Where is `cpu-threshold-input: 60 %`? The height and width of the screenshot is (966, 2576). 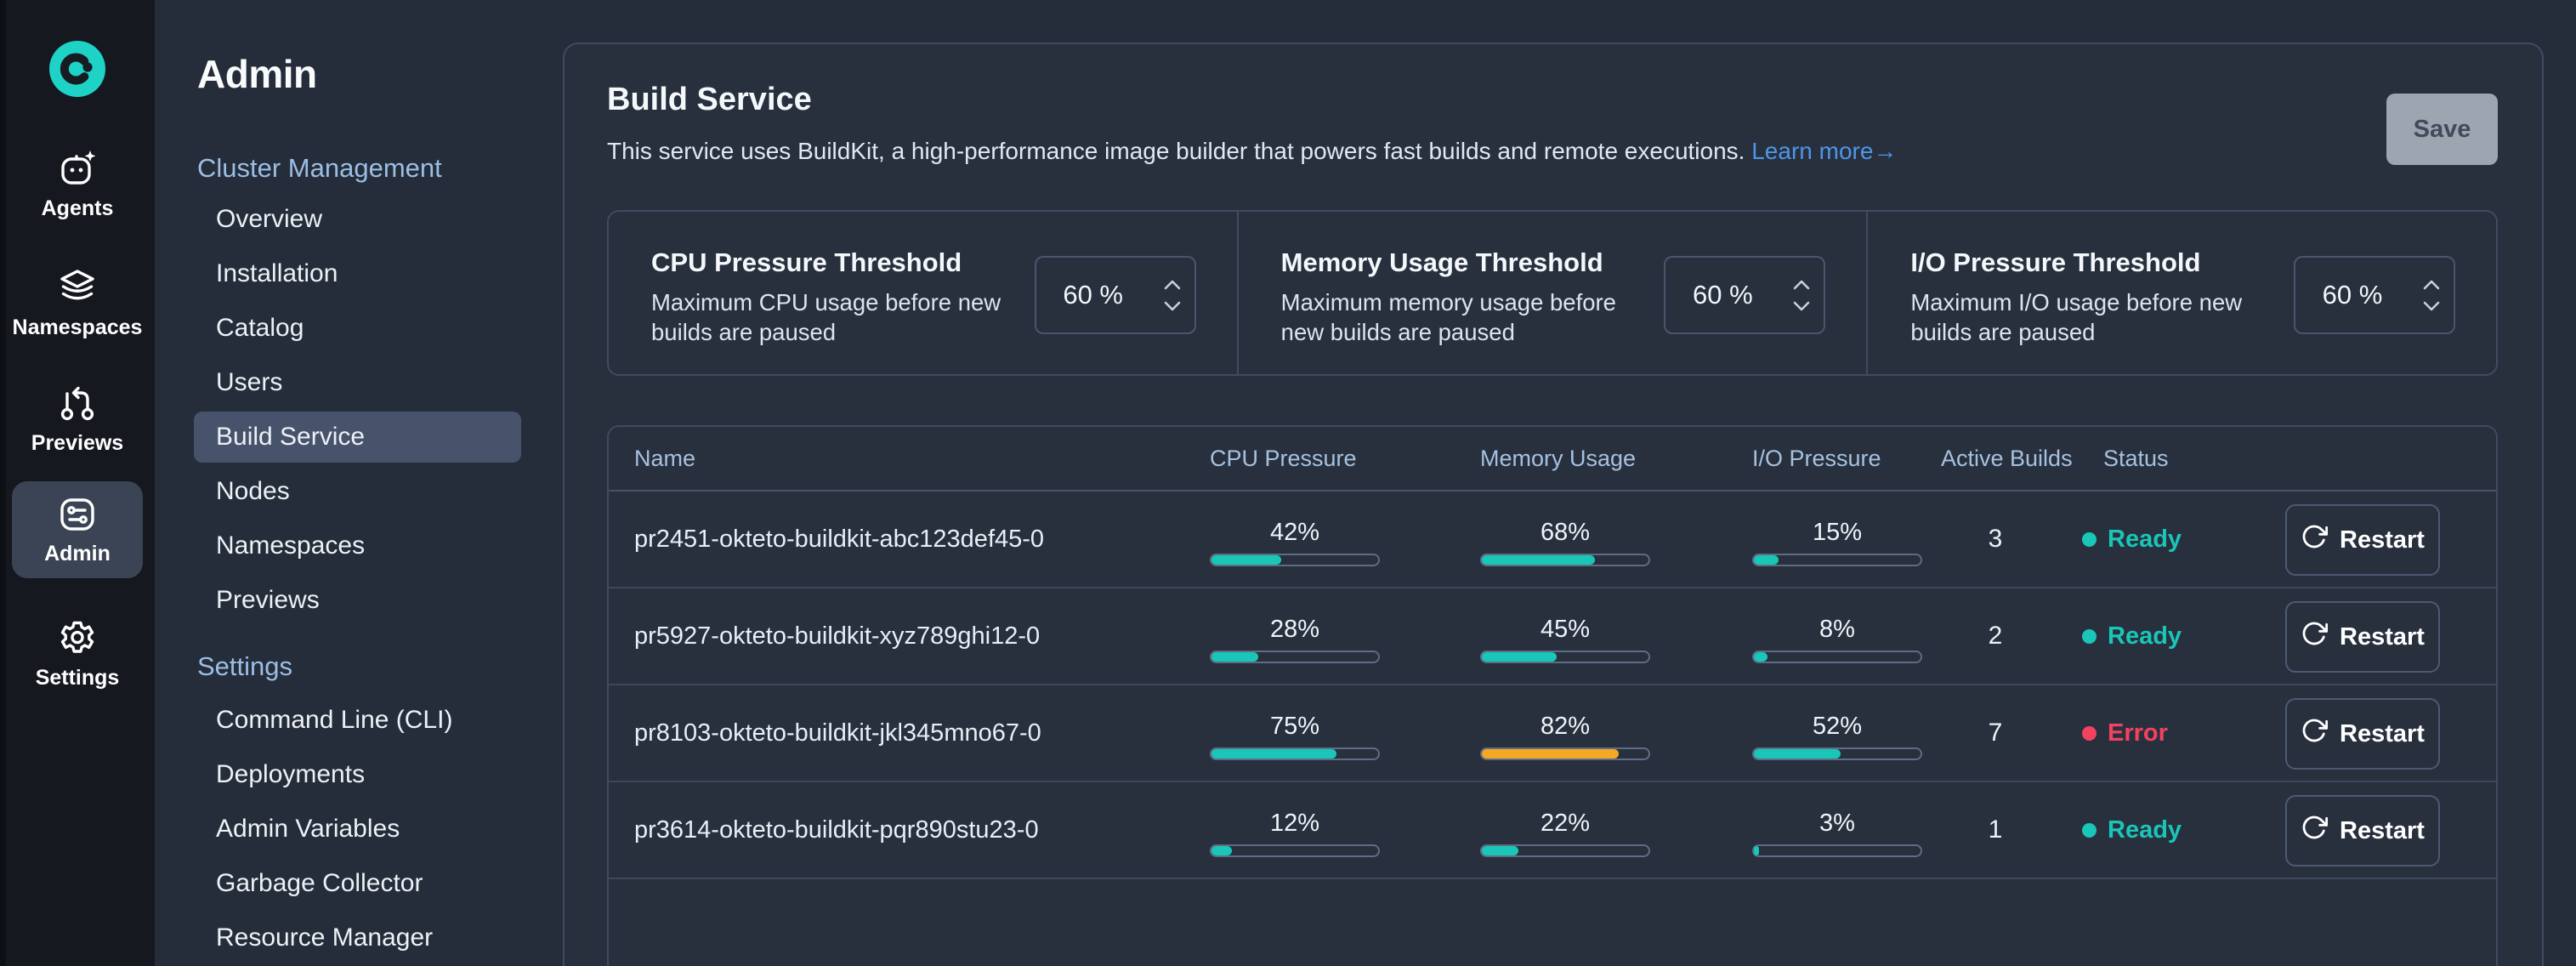
cpu-threshold-input: 60 % is located at coordinates (1115, 295).